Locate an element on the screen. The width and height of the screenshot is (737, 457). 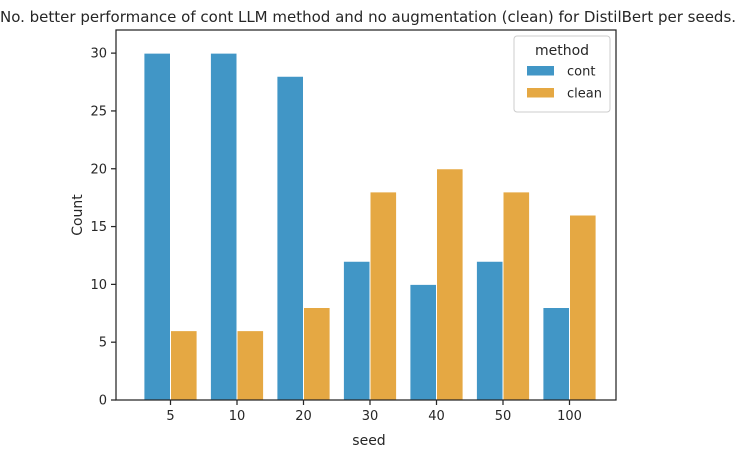
legend: method cont clean is located at coordinates (562, 74).